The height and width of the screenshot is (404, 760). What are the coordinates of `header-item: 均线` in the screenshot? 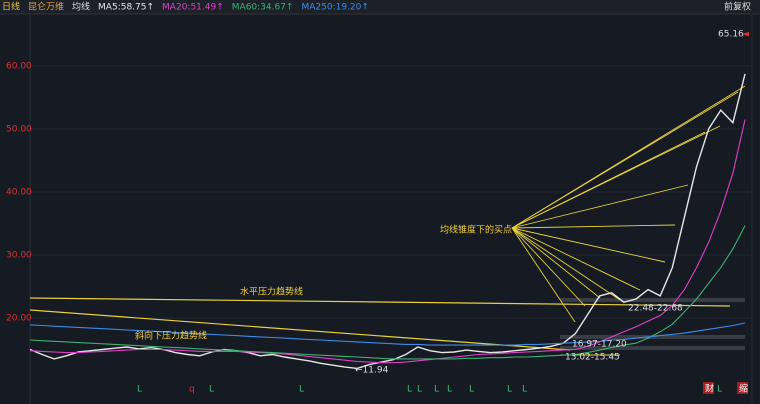 It's located at (81, 7).